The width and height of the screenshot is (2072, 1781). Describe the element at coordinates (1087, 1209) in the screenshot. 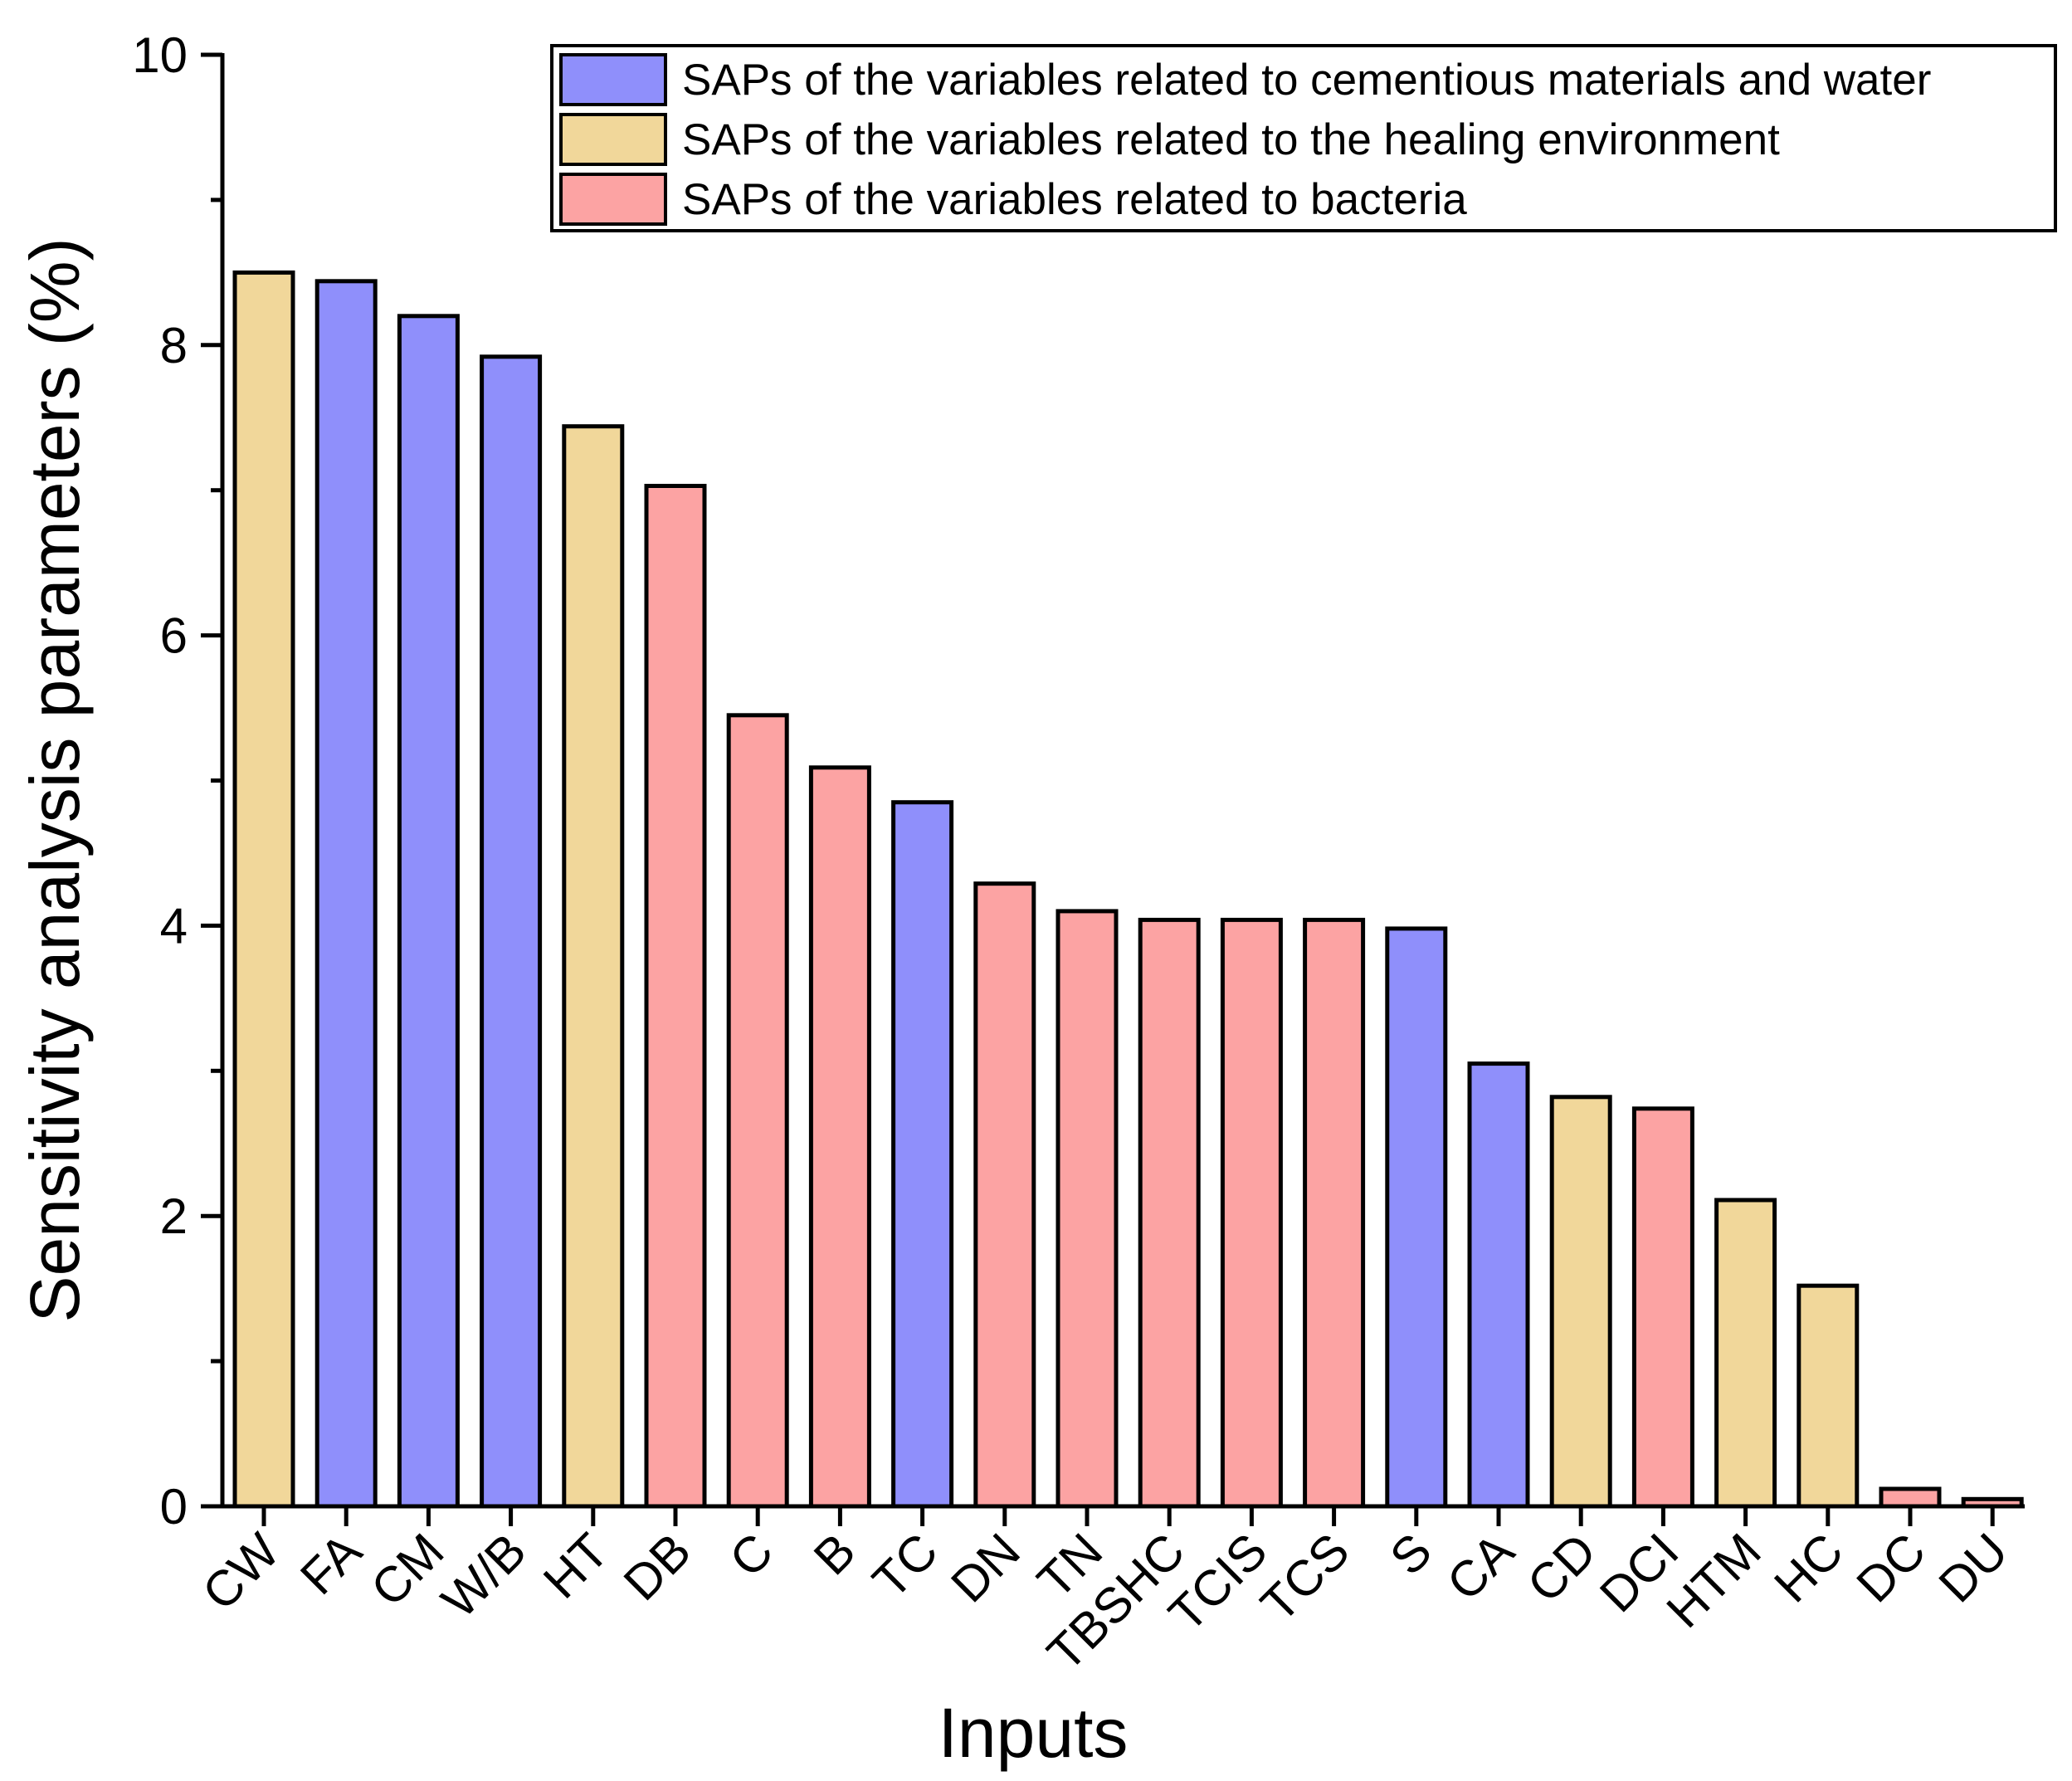

I see `bar-tn` at that location.